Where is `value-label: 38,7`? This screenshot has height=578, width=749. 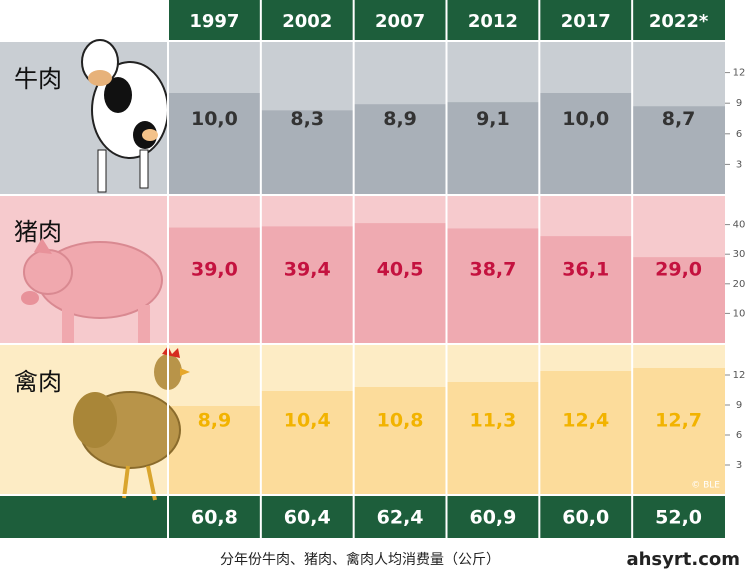
value-label: 38,7 is located at coordinates (492, 270).